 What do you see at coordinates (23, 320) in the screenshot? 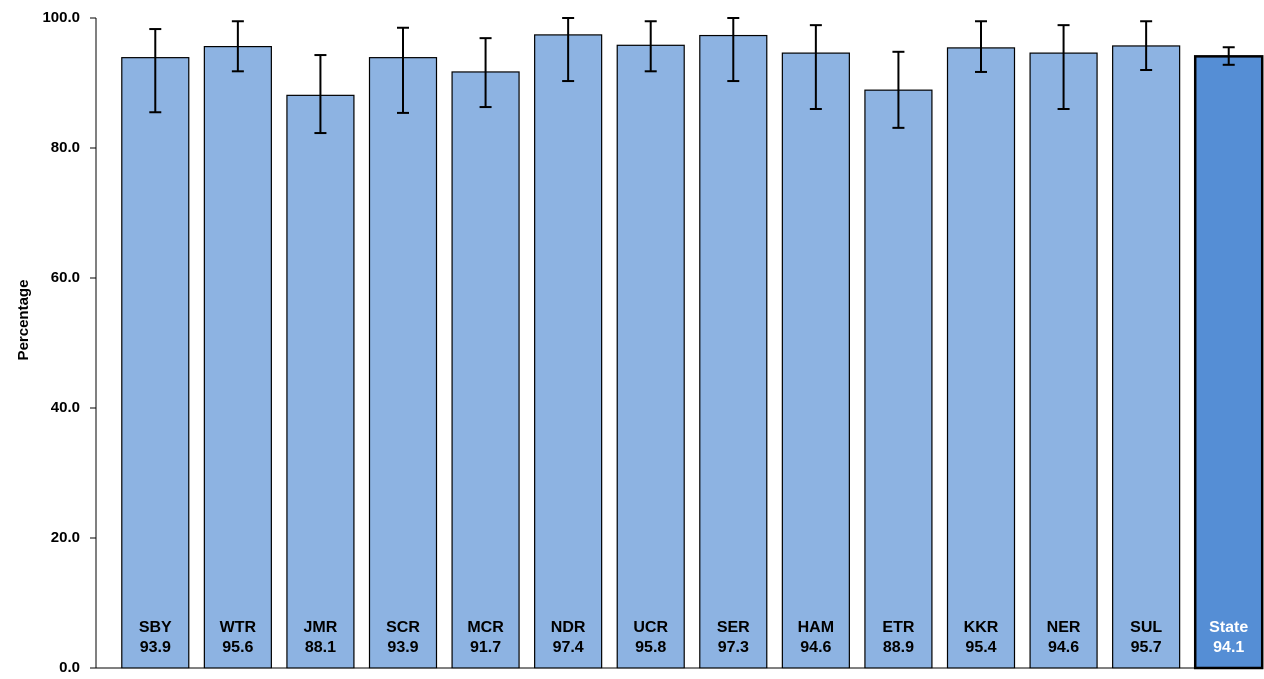
I see `y-axis-label: Percentage` at bounding box center [23, 320].